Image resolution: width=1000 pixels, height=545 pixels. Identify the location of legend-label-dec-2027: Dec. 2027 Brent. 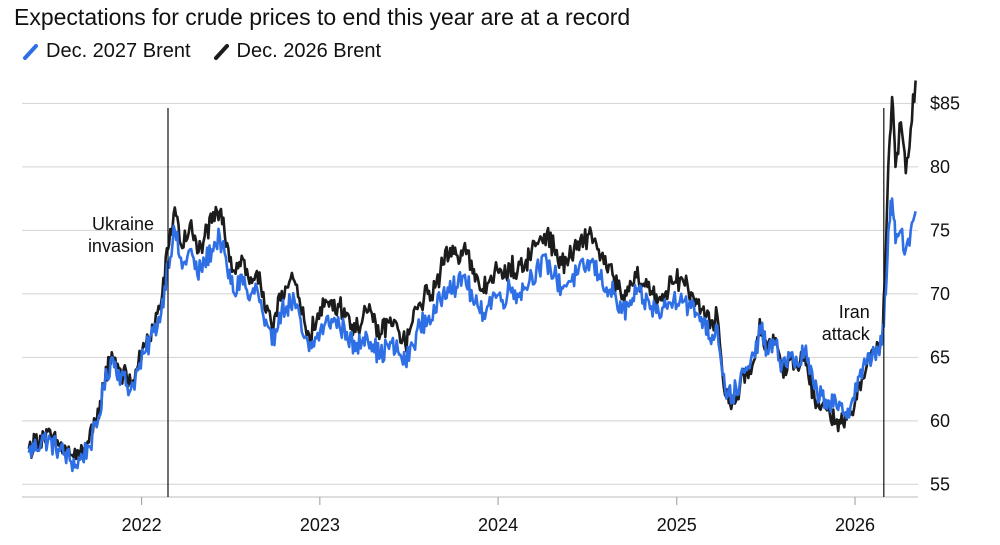
(118, 51).